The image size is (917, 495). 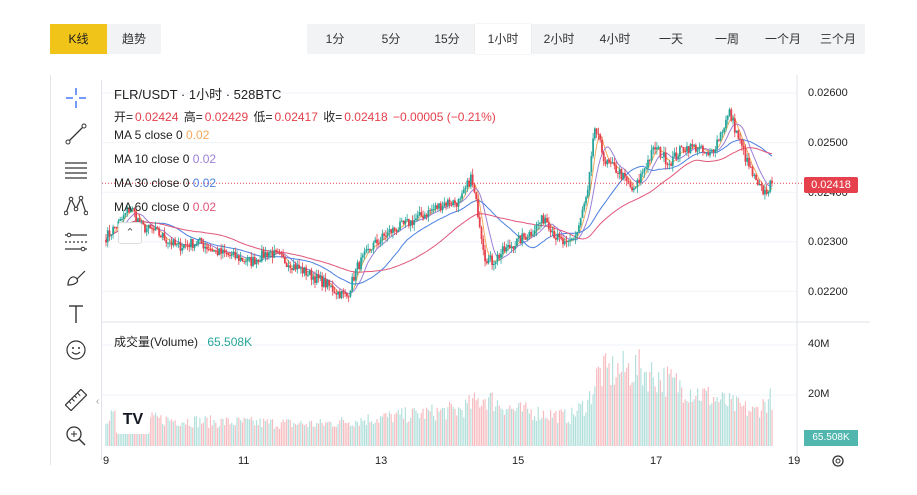 What do you see at coordinates (447, 39) in the screenshot?
I see `interval-15m: 15分` at bounding box center [447, 39].